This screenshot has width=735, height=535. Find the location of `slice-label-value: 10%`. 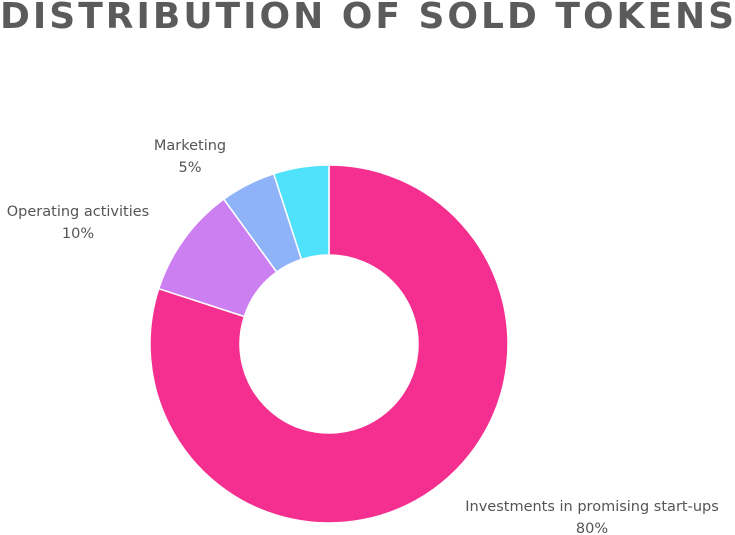

slice-label-value: 10% is located at coordinates (78, 234).